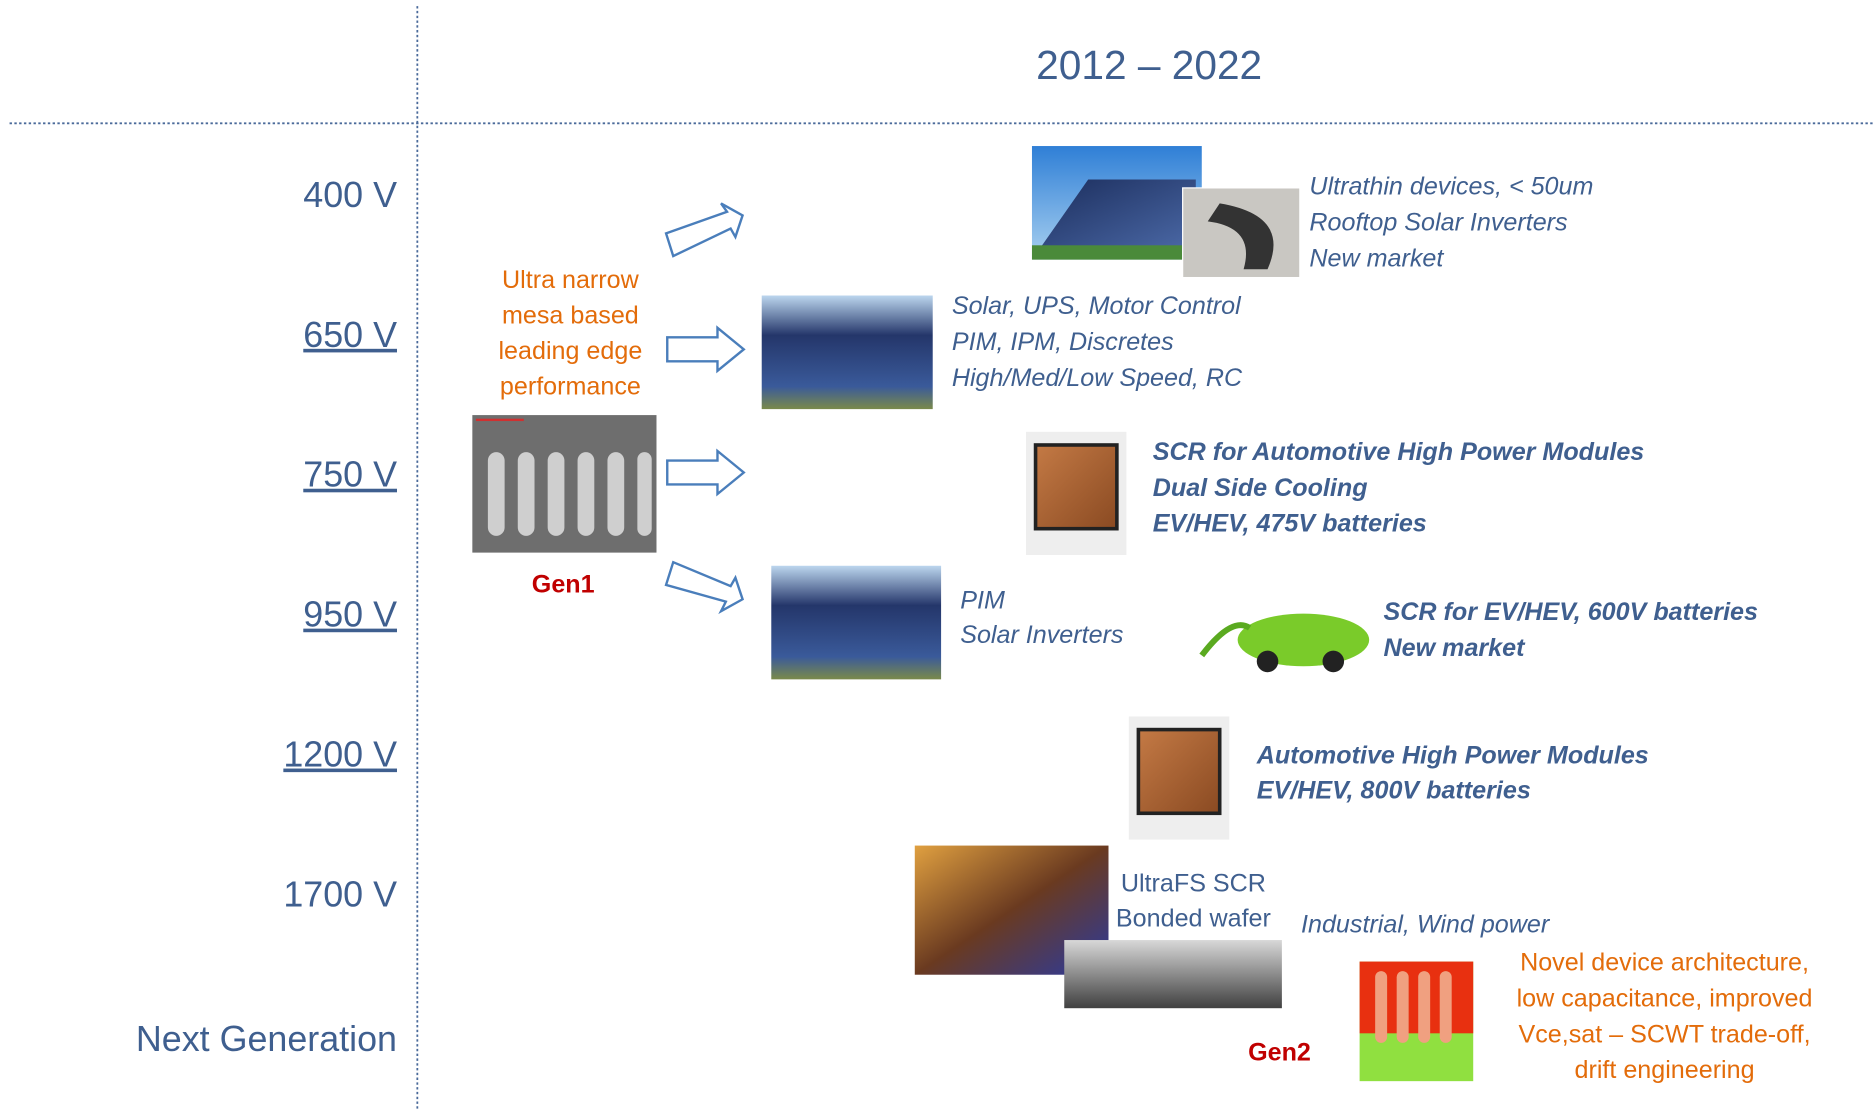 Image resolution: width=1875 pixels, height=1110 pixels. What do you see at coordinates (1665, 998) in the screenshot?
I see `gen2-description: low capacitance, improved` at bounding box center [1665, 998].